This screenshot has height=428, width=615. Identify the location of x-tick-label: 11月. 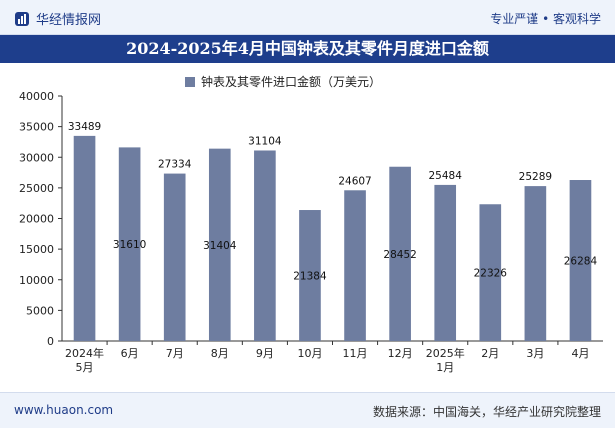
(355, 353).